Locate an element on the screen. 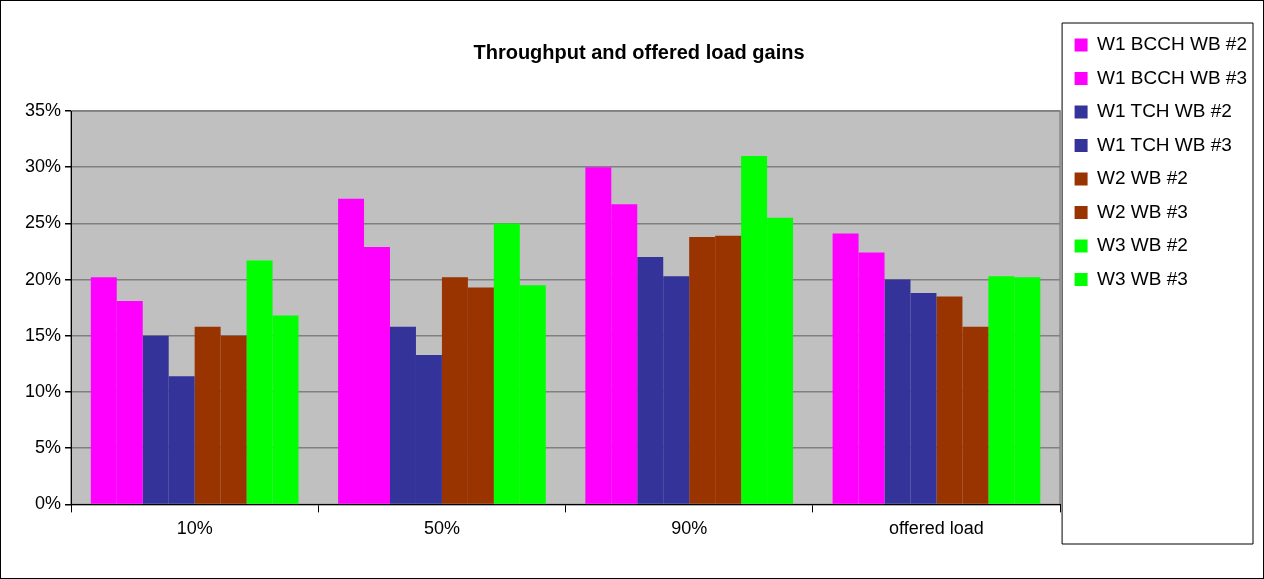 Image resolution: width=1264 pixels, height=579 pixels. y-tick-label: 0% is located at coordinates (48, 503).